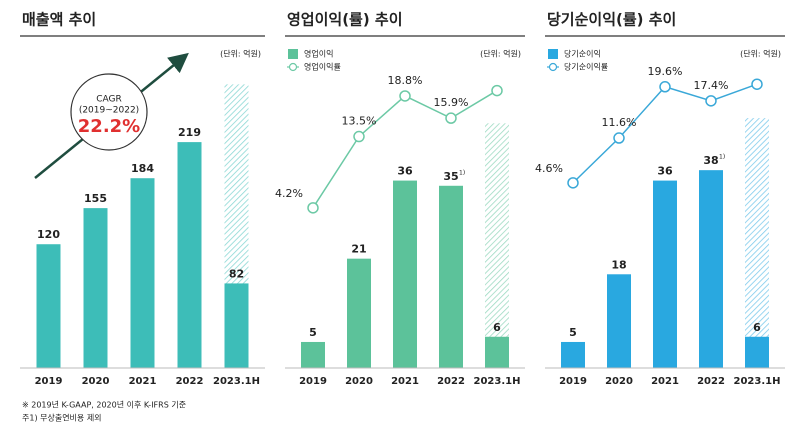 This screenshot has height=430, width=800. I want to click on bar-value-label: 155, so click(95, 198).